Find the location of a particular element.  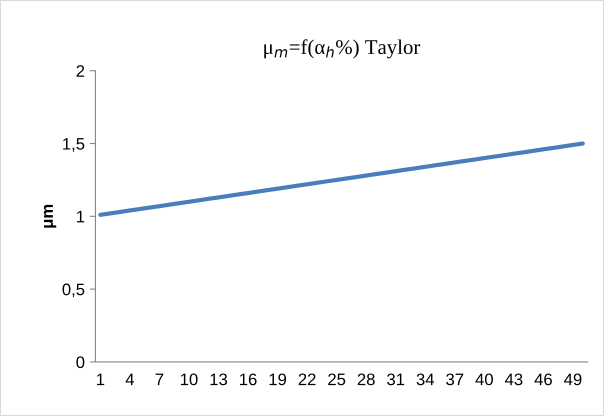

x-tick-label: 34 is located at coordinates (425, 379).